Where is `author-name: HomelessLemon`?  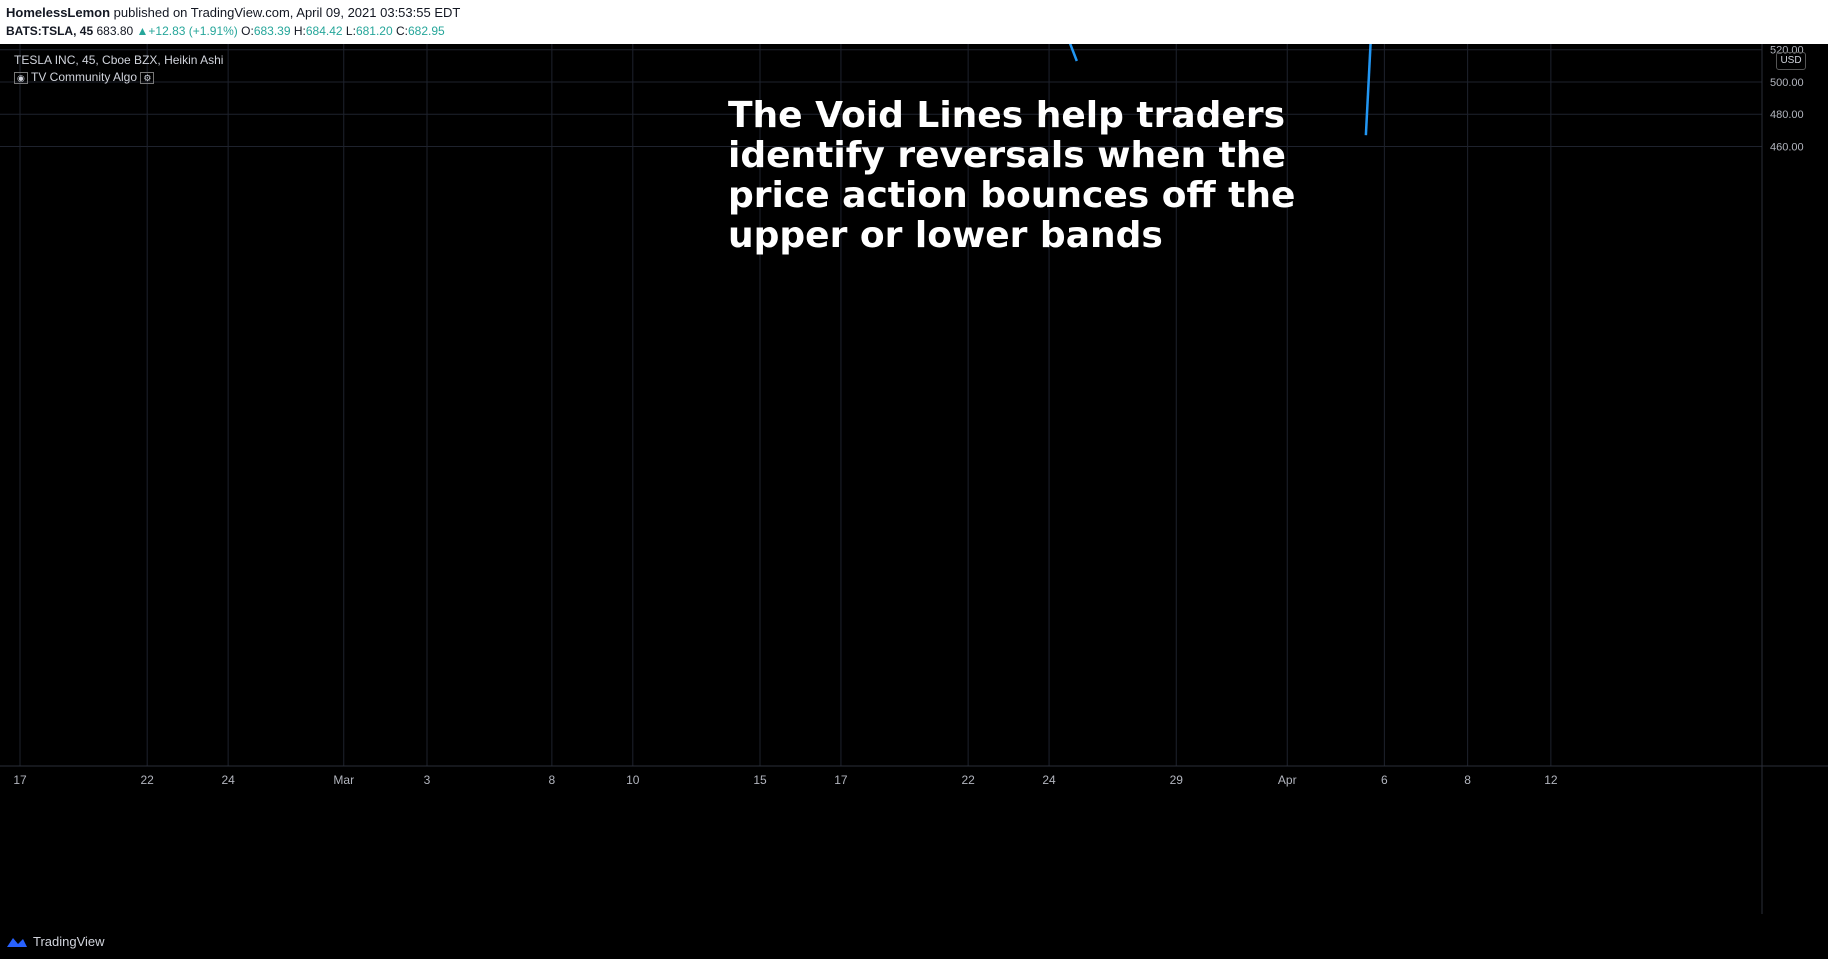 author-name: HomelessLemon is located at coordinates (58, 12).